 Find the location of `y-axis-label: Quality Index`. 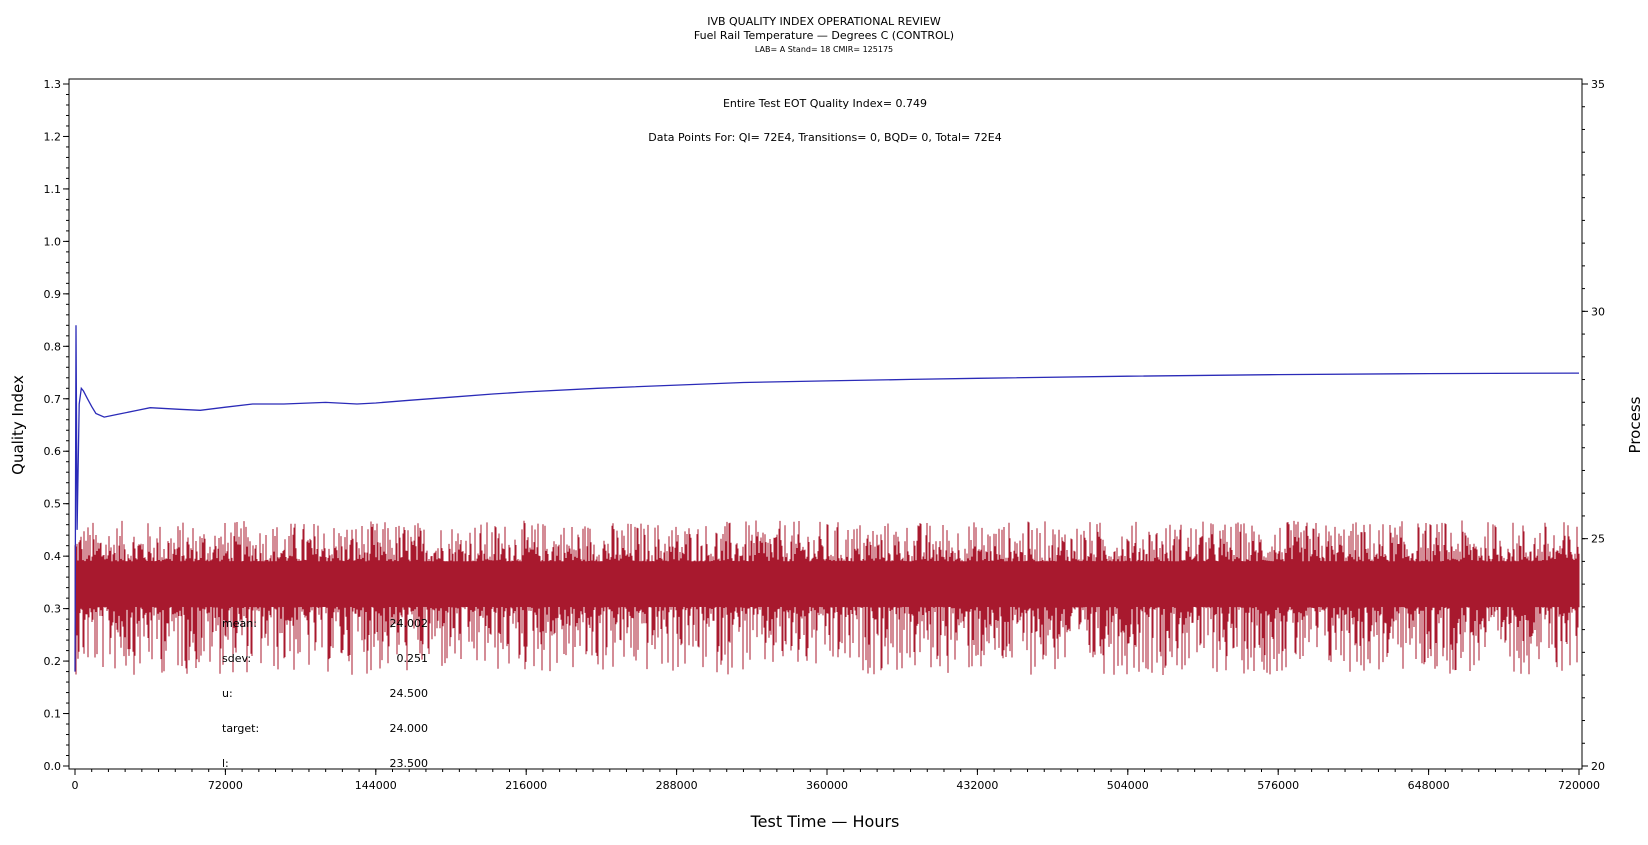

y-axis-label: Quality Index is located at coordinates (18, 425).